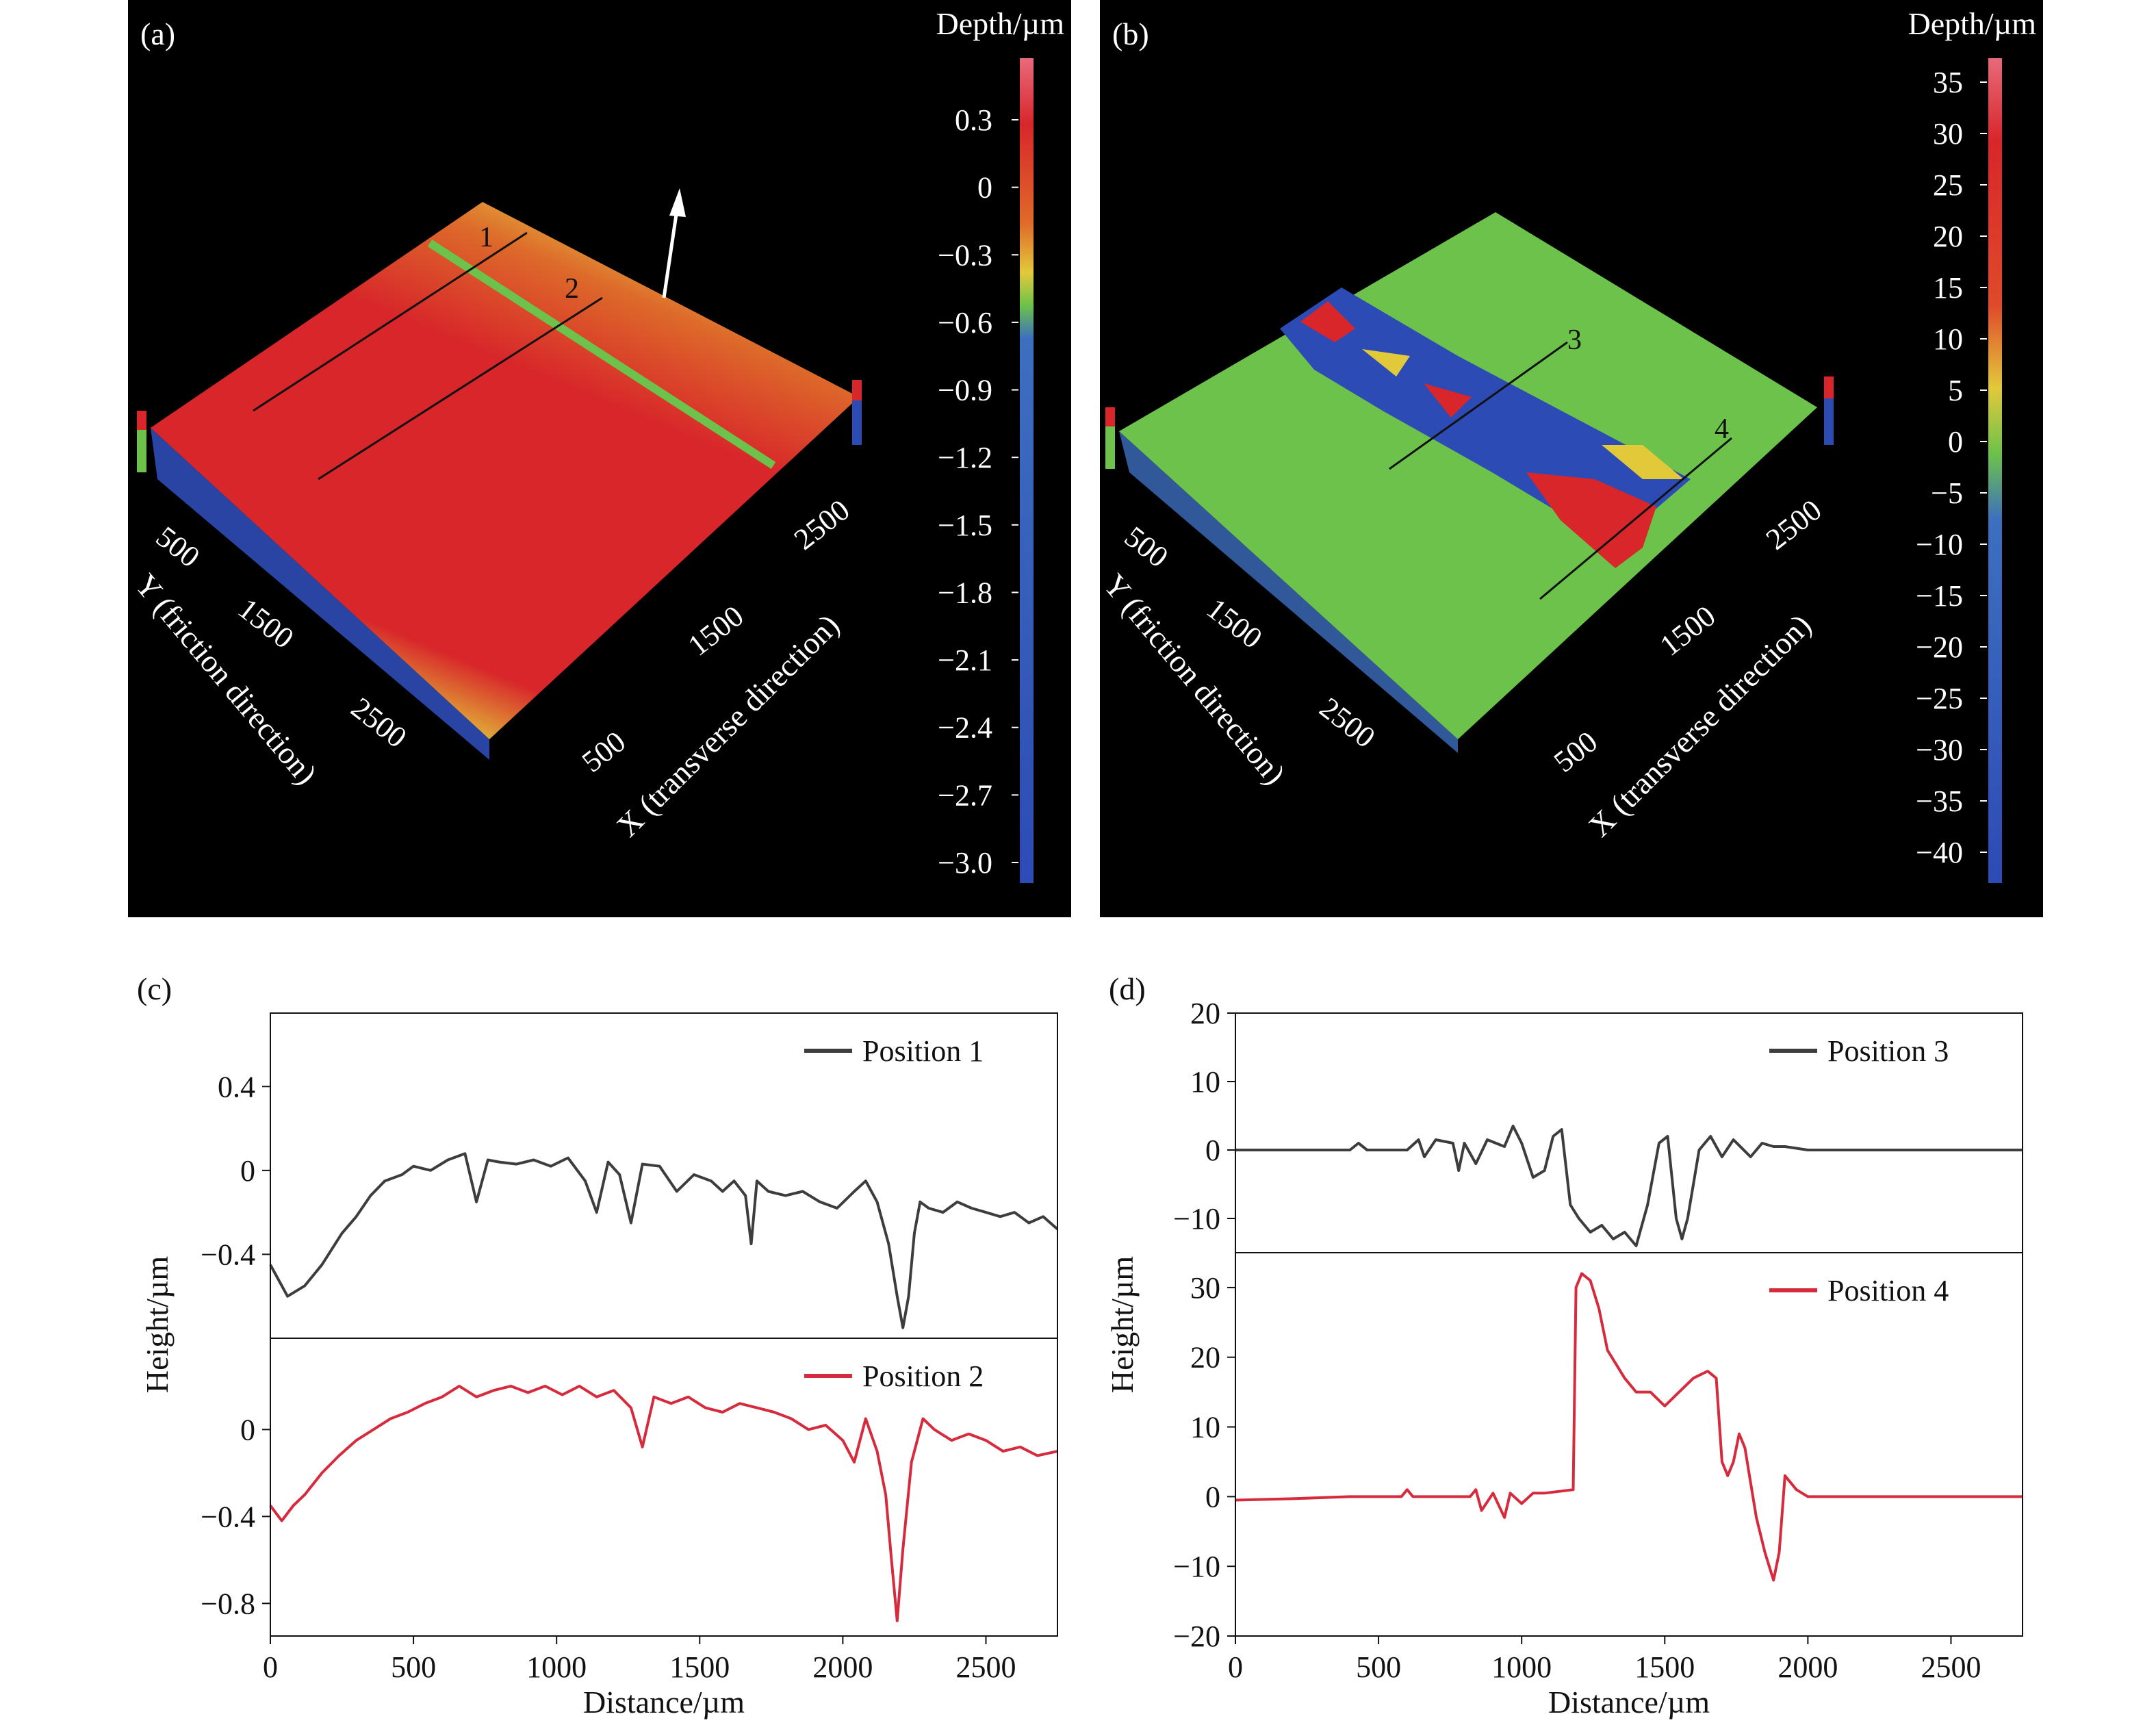 The image size is (2156, 1725). Describe the element at coordinates (1939, 852) in the screenshot. I see `colorbar-tick-label: −40` at that location.